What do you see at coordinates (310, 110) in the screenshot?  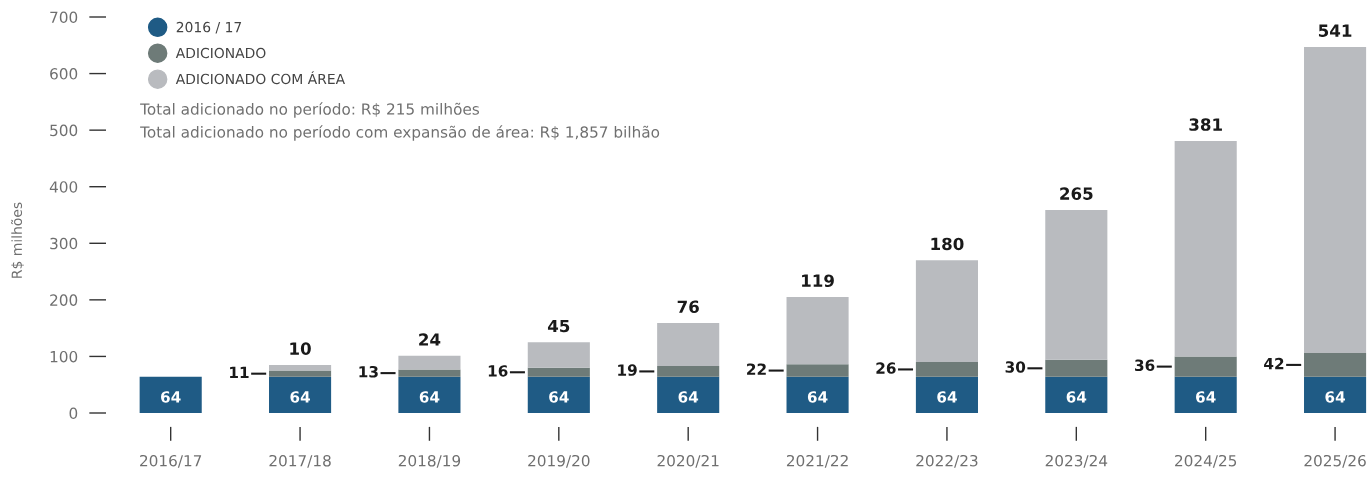 I see `annotation: Total adicionado no período: R$ 215 milhões` at bounding box center [310, 110].